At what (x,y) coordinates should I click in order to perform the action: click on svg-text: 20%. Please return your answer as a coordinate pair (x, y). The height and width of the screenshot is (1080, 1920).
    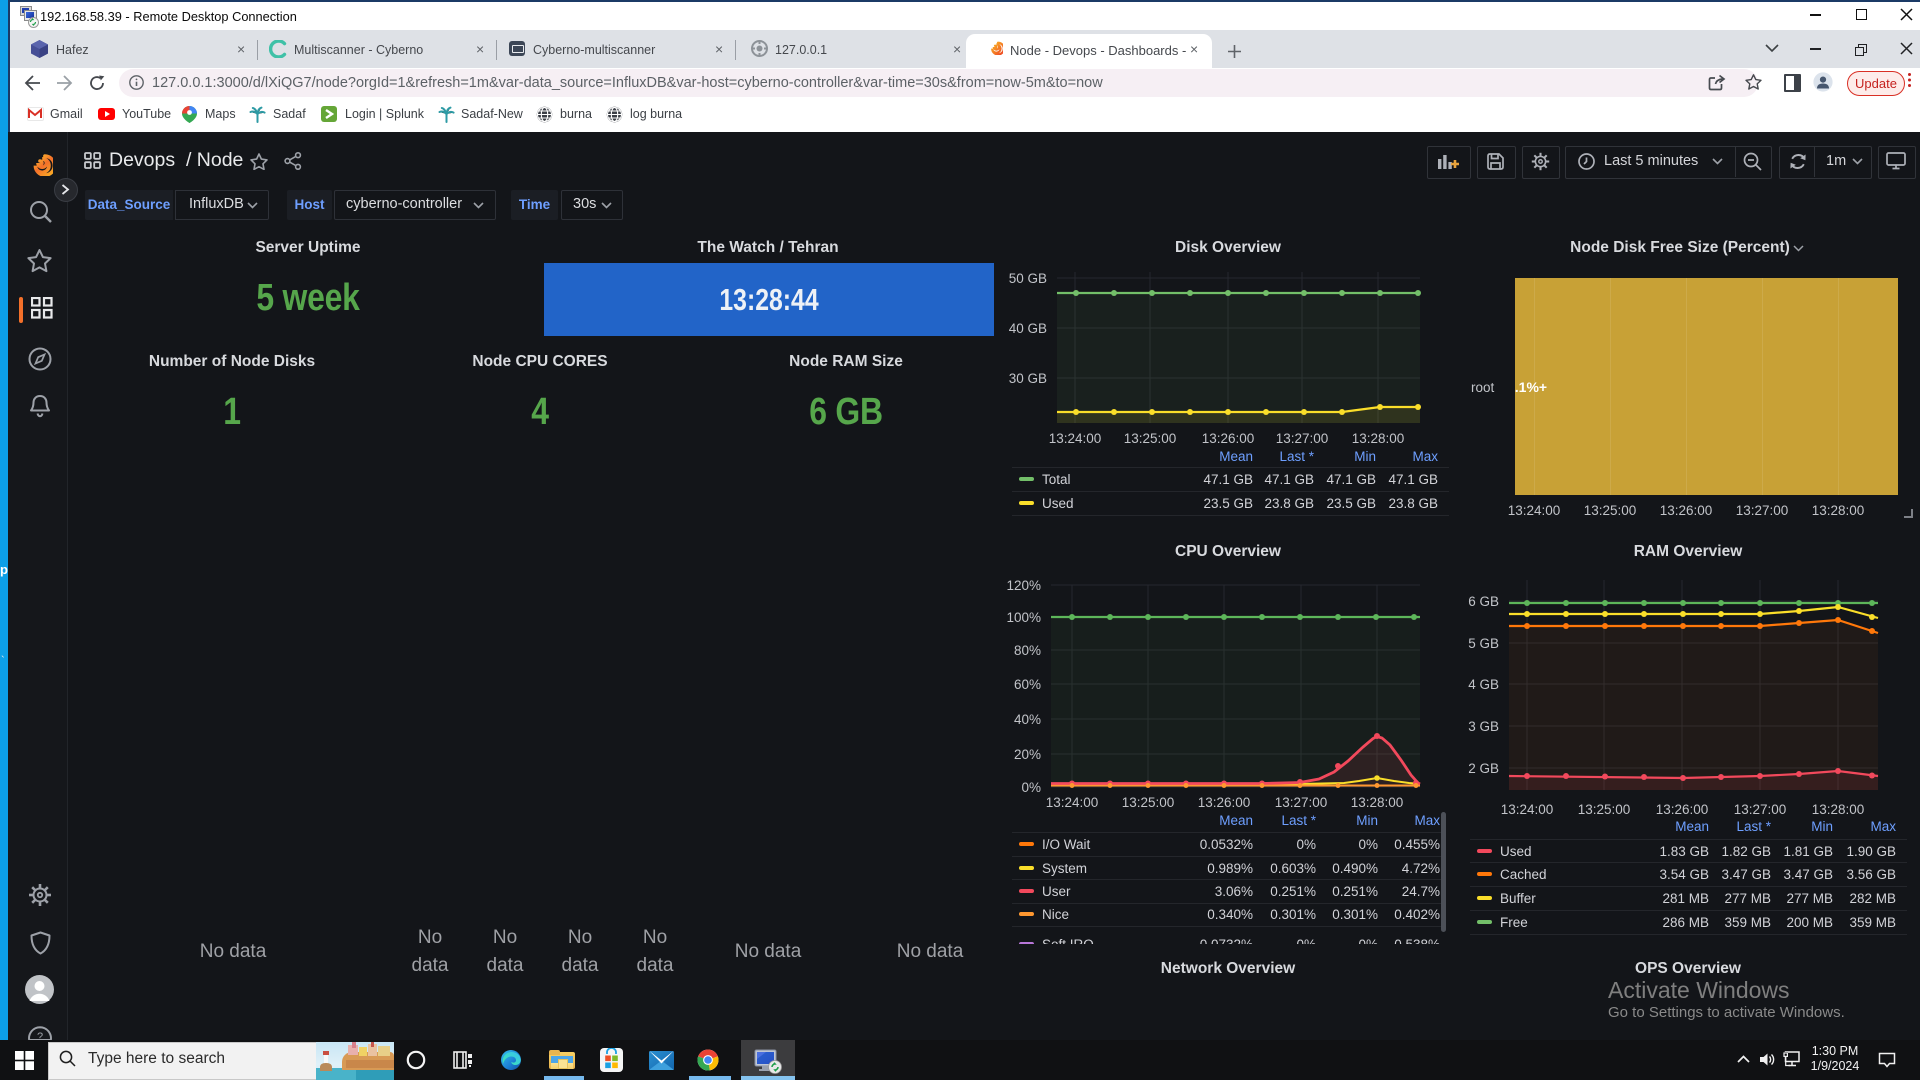
    Looking at the image, I should click on (1027, 754).